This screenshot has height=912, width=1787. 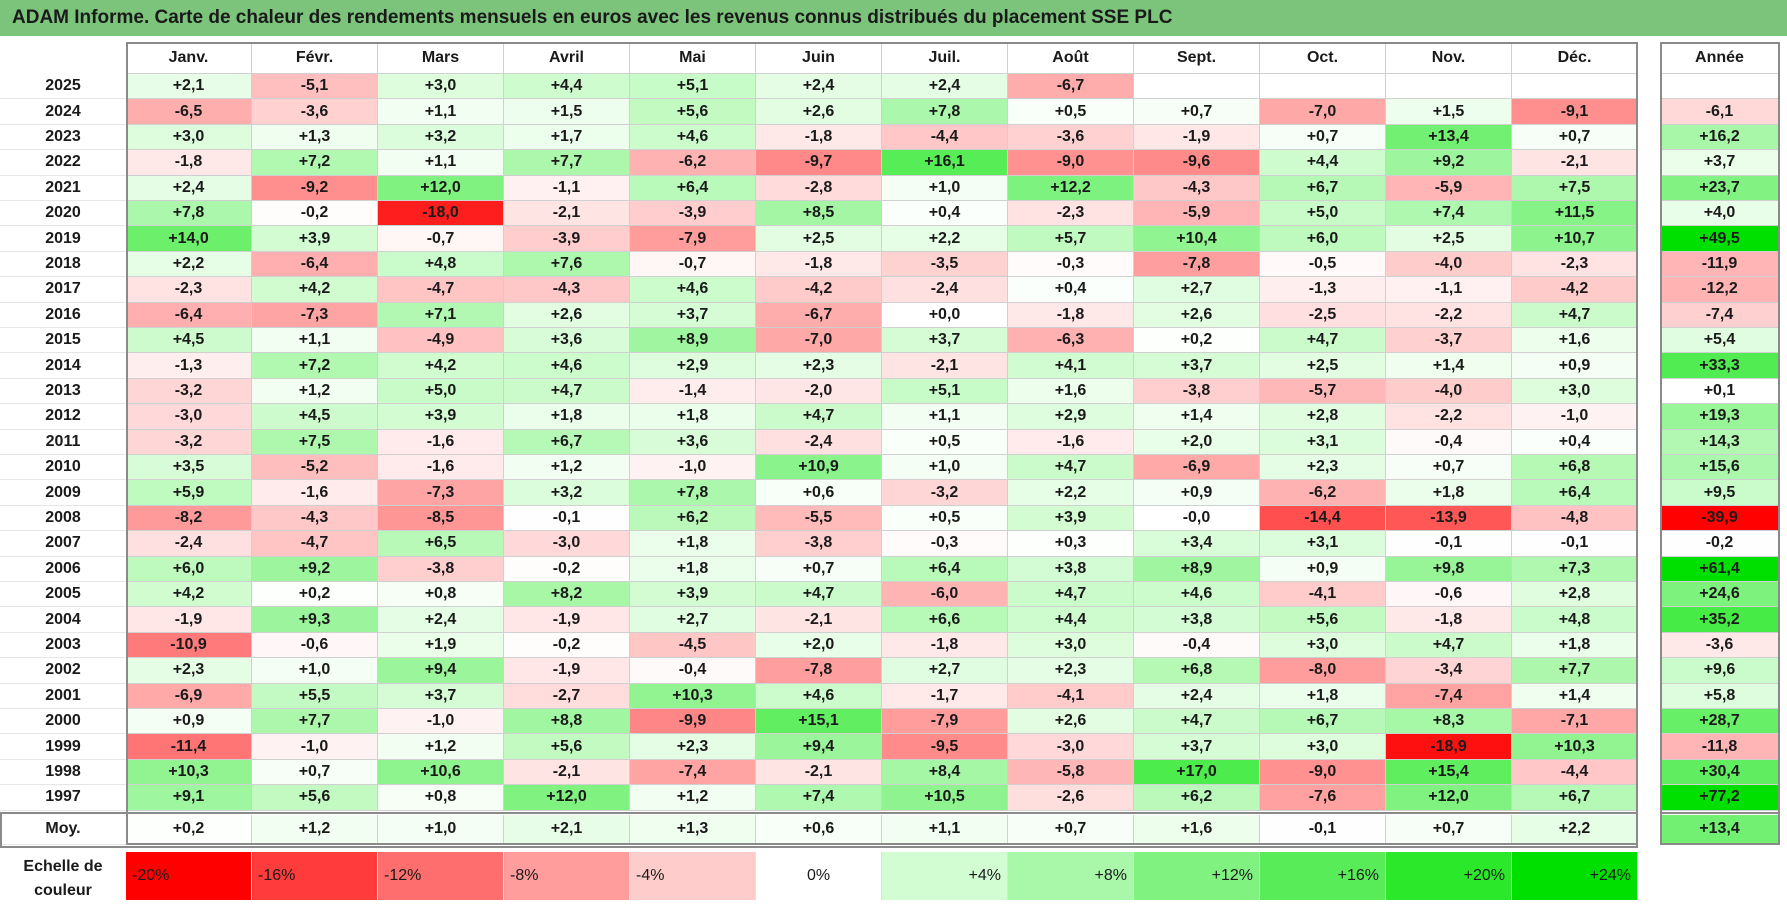 What do you see at coordinates (1071, 163) in the screenshot?
I see `heatmap-cell: -9,0` at bounding box center [1071, 163].